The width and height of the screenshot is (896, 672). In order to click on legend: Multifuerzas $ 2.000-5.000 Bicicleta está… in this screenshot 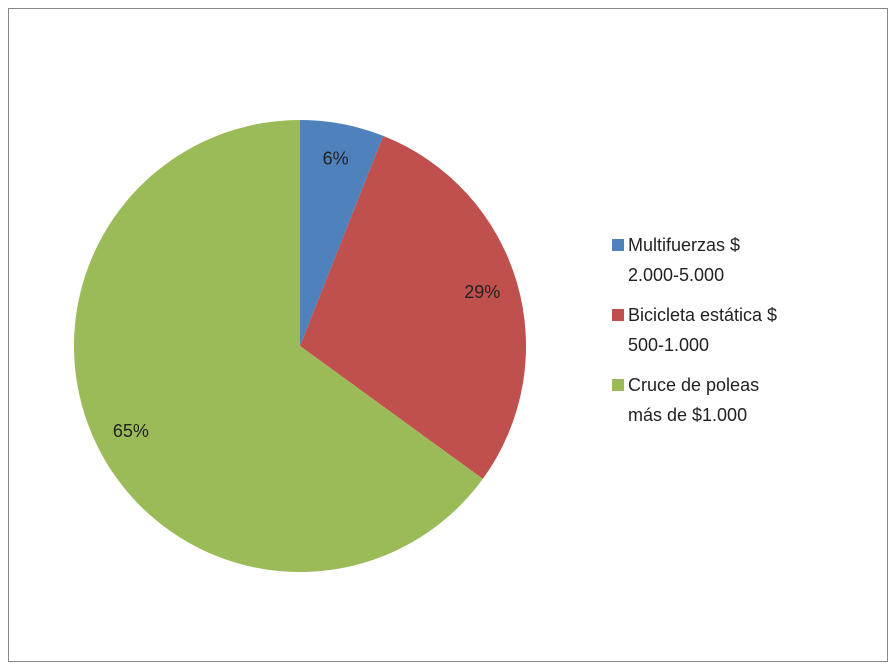, I will do `click(699, 335)`.